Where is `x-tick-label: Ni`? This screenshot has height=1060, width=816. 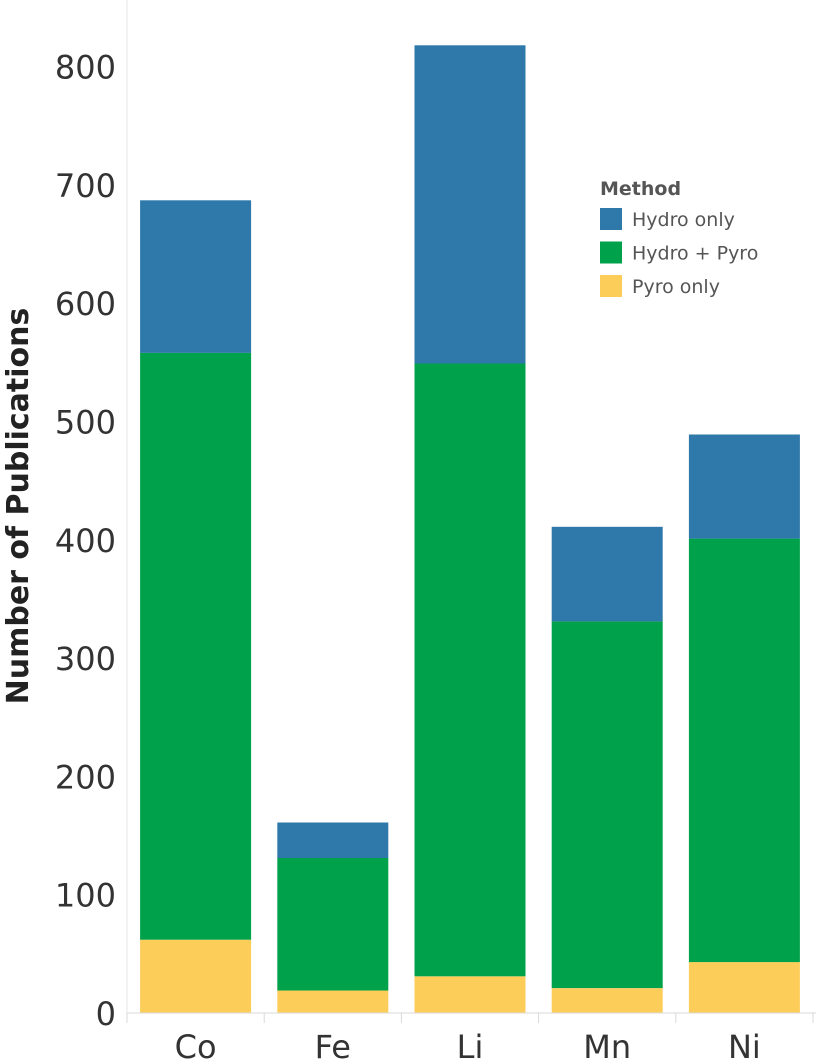
x-tick-label: Ni is located at coordinates (744, 1044).